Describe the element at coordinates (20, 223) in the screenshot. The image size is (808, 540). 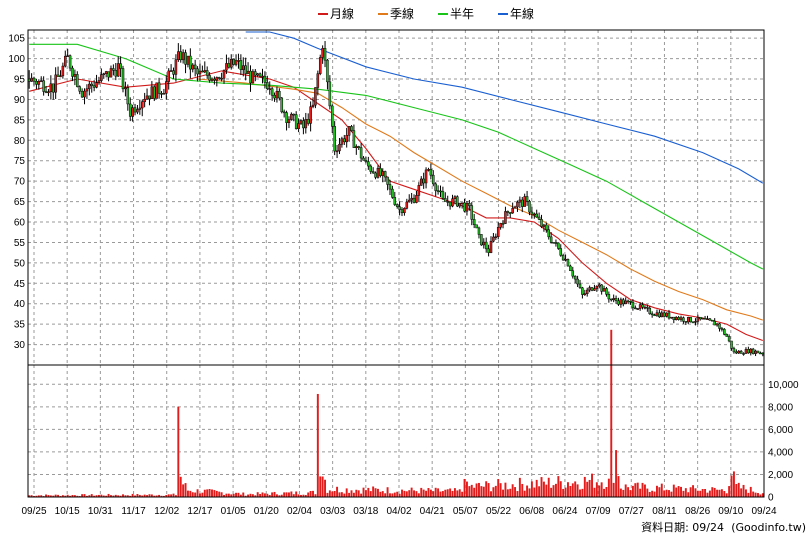
I see `price-tick-6: 60` at that location.